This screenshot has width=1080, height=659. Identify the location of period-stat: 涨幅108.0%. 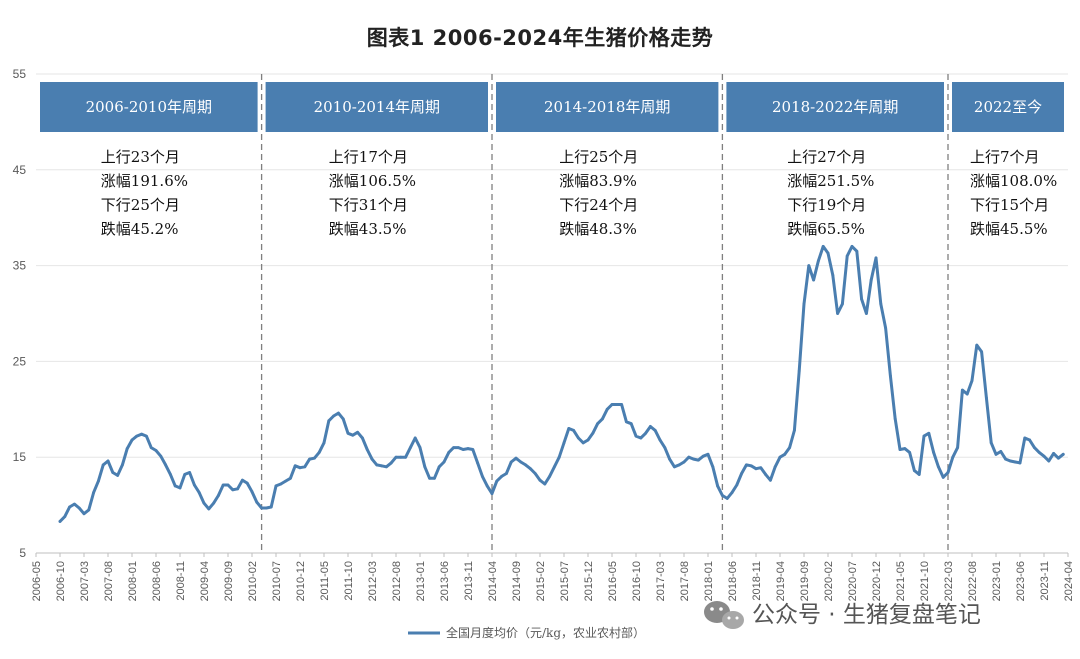
(1013, 181).